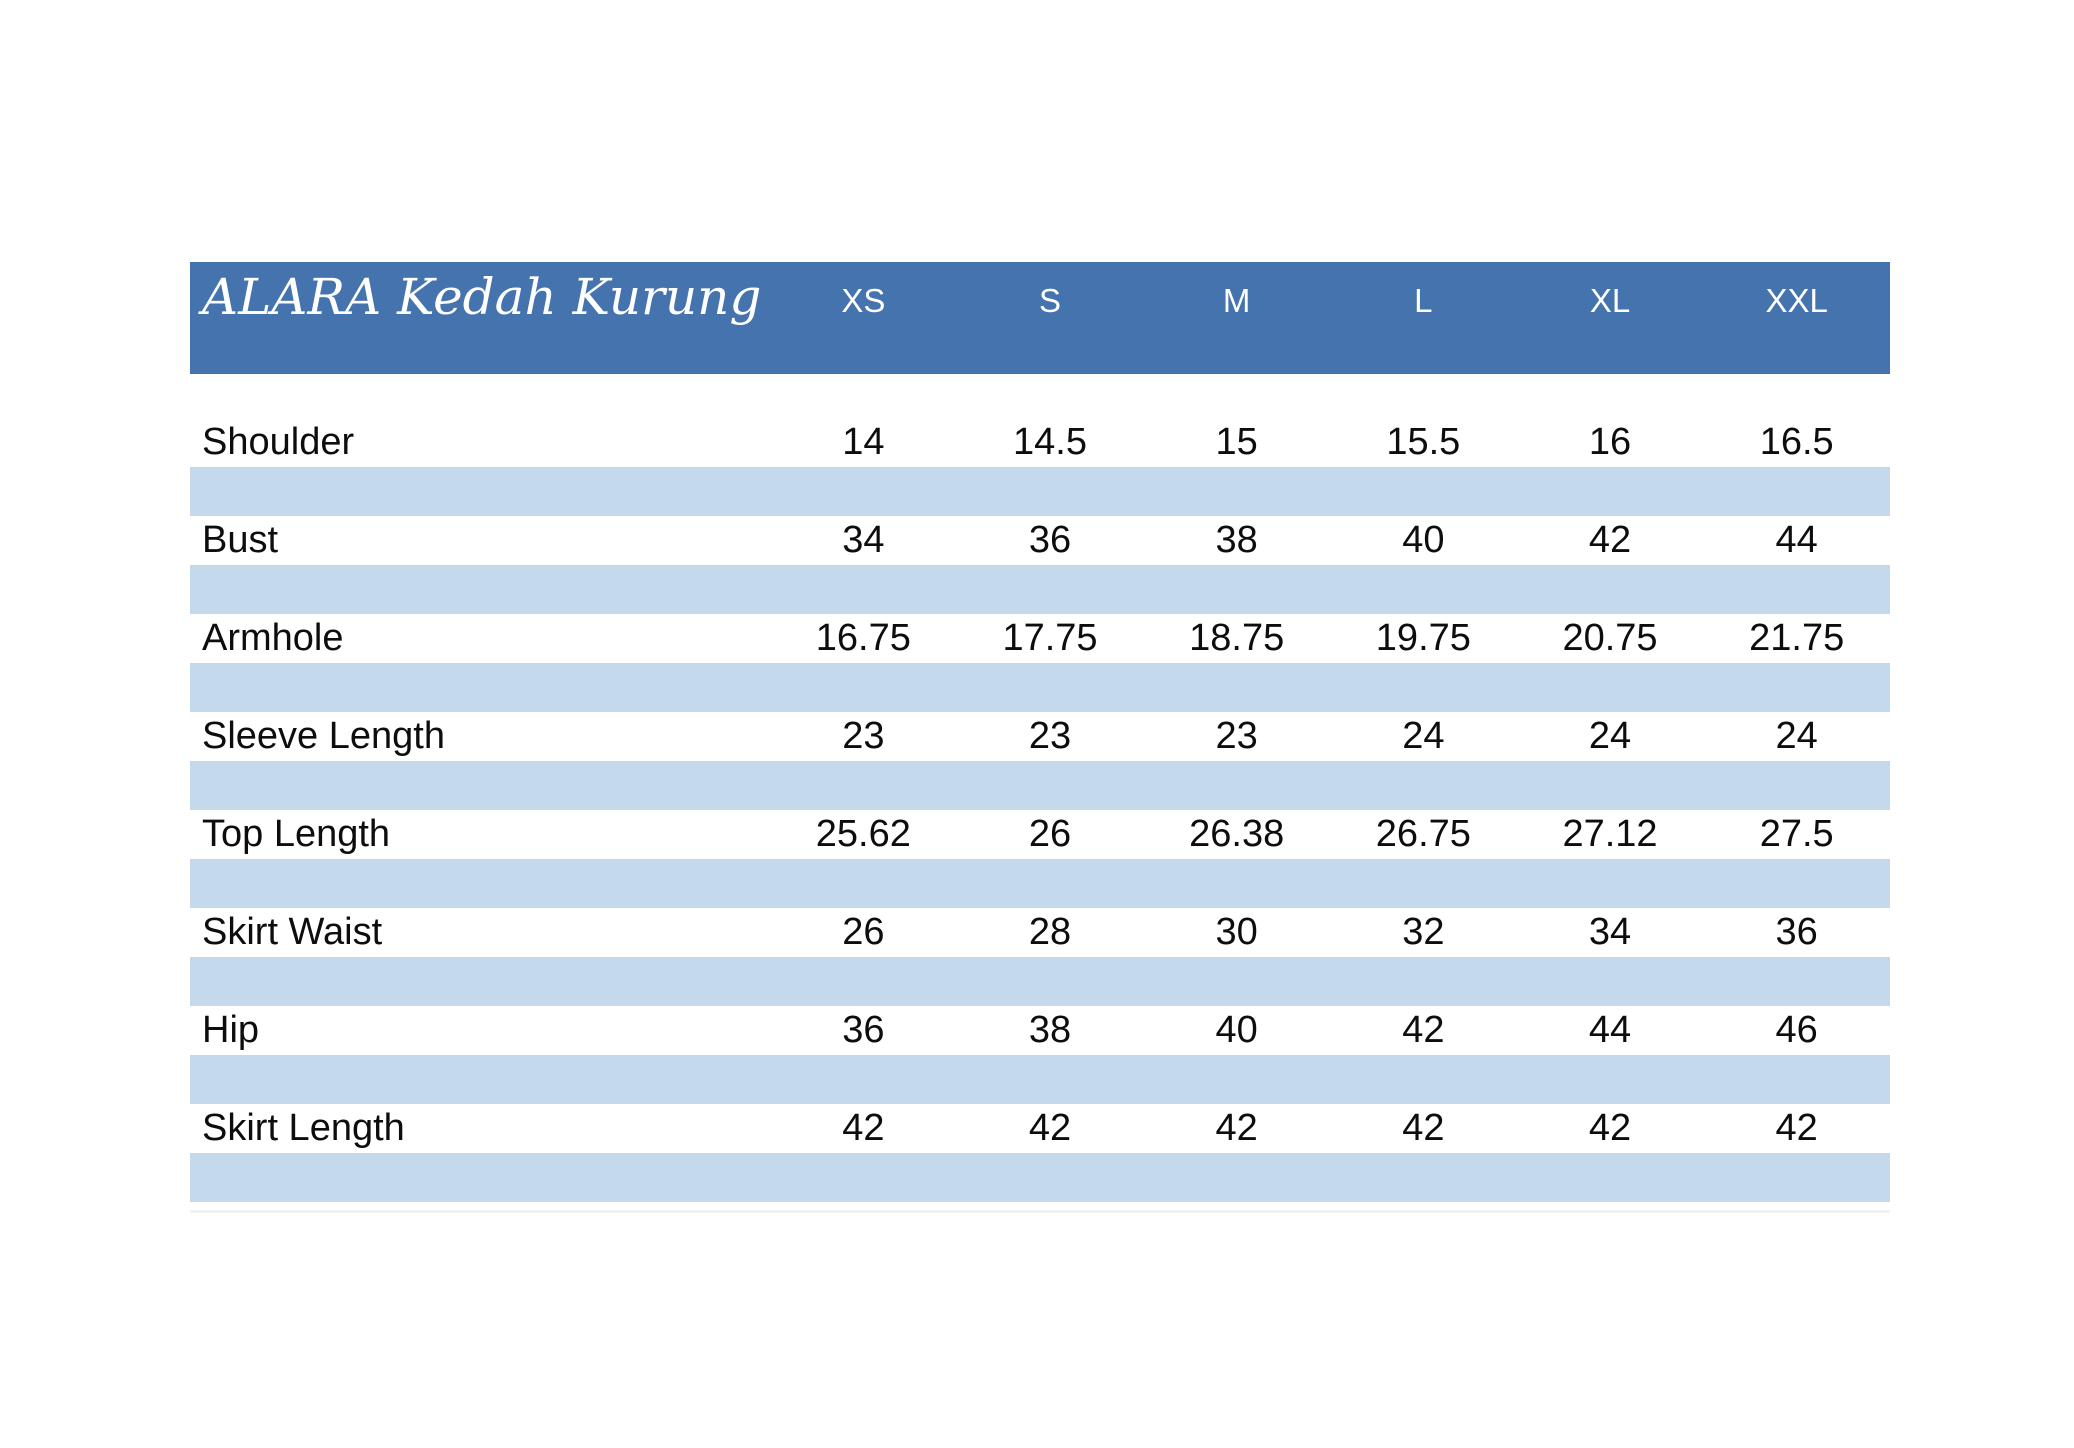 This screenshot has width=2074, height=1448. I want to click on cell-value: 16, so click(1610, 442).